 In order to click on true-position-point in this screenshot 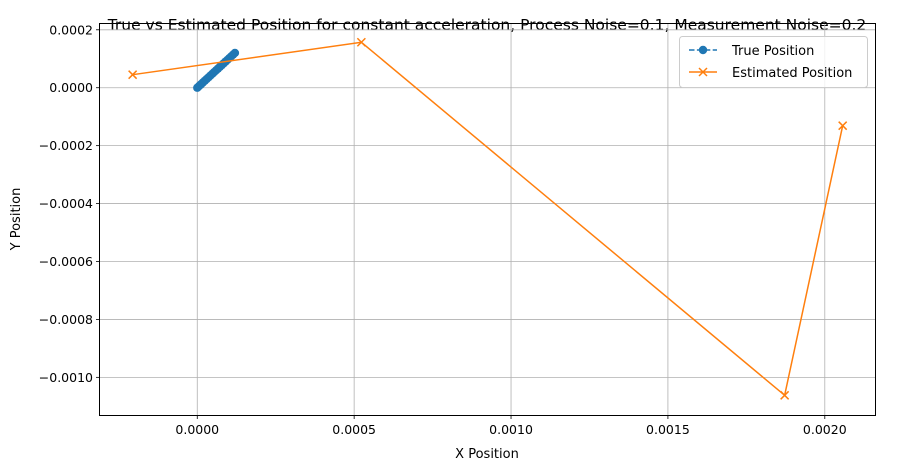, I will do `click(235, 53)`.